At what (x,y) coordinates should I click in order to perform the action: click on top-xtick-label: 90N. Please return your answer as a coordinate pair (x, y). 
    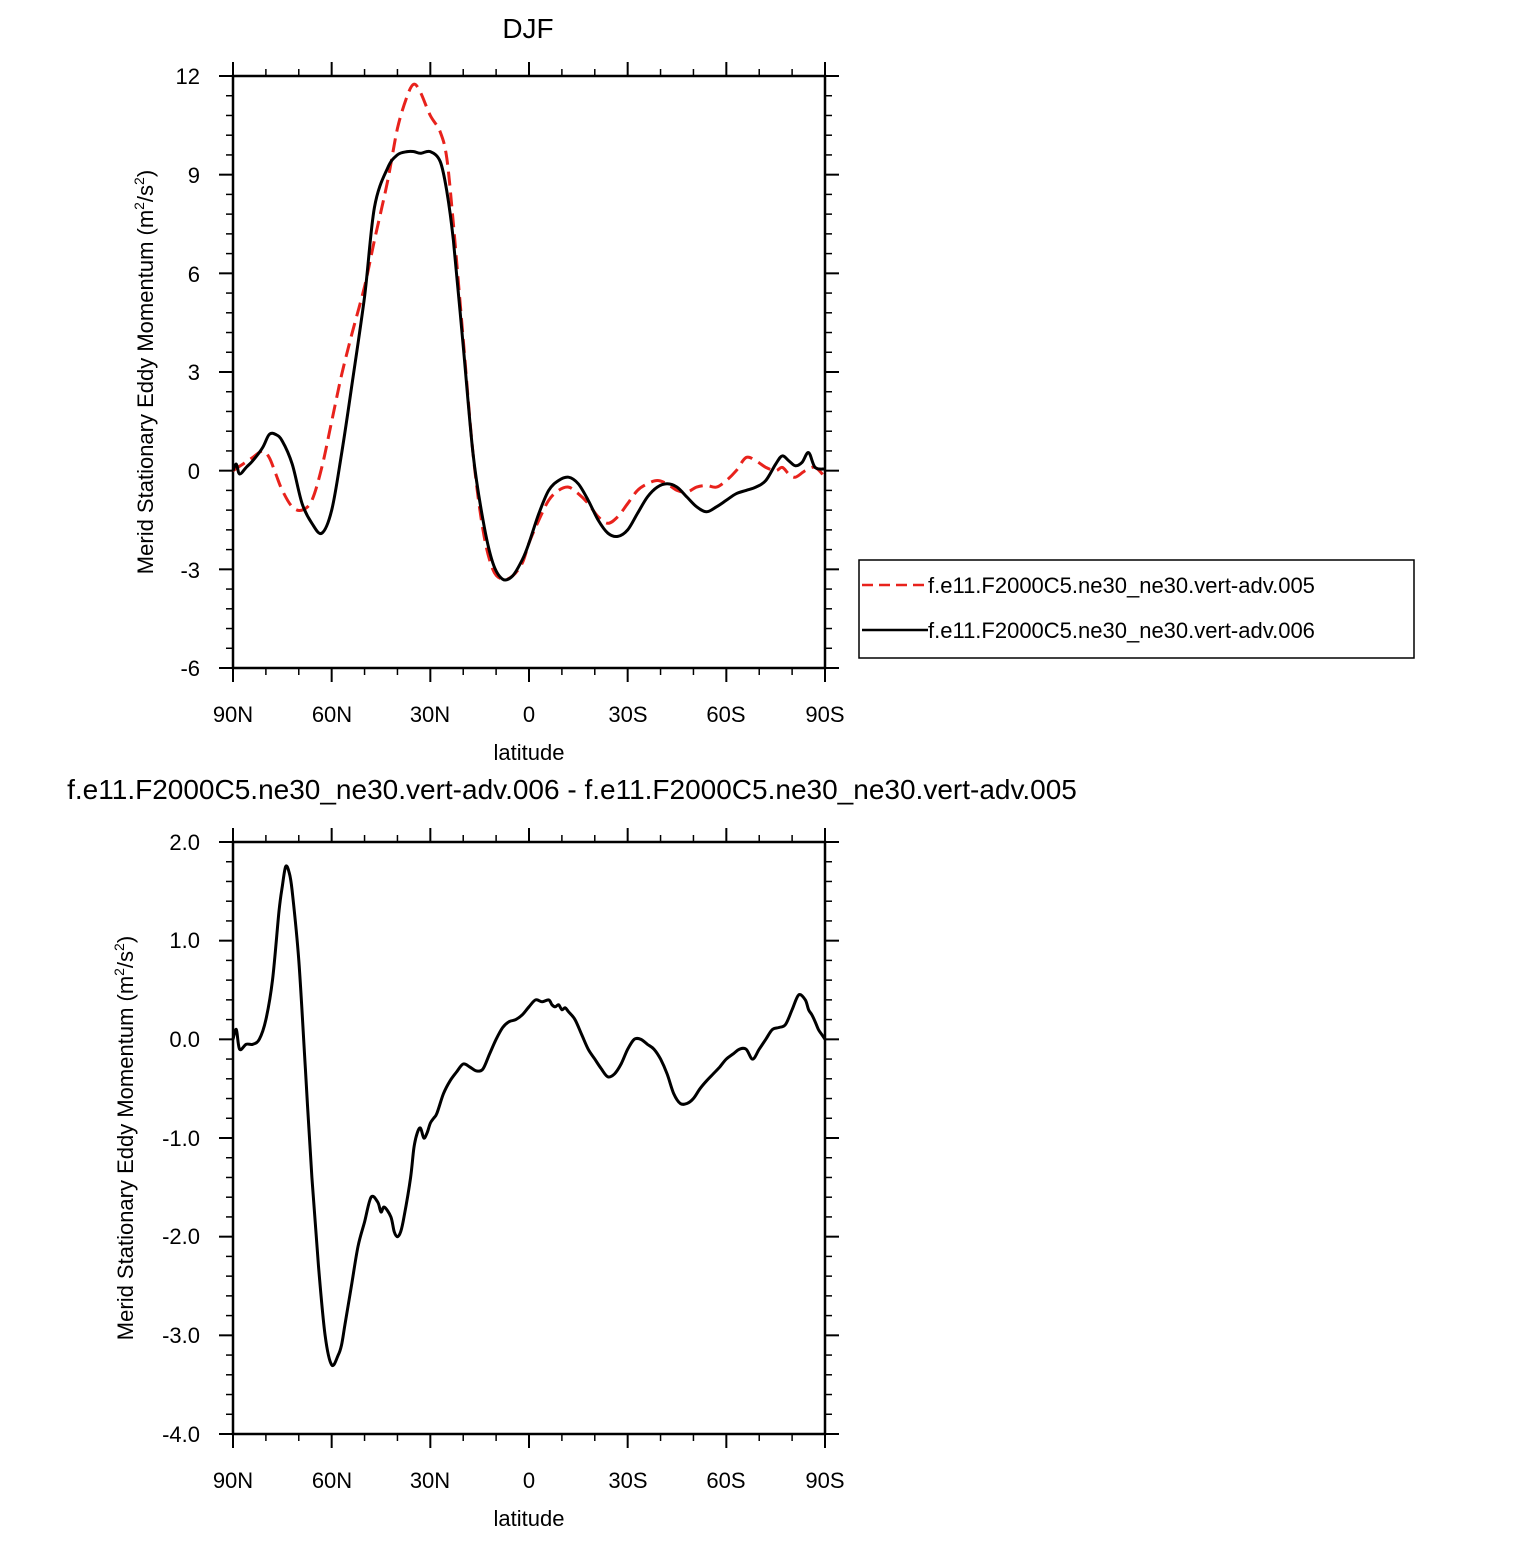
    Looking at the image, I should click on (233, 714).